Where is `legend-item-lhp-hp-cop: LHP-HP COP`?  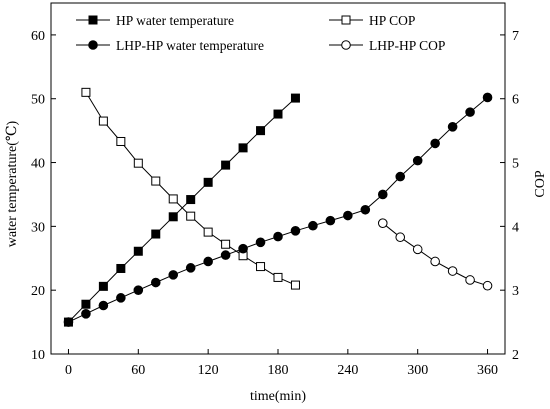 legend-item-lhp-hp-cop: LHP-HP COP is located at coordinates (387, 45).